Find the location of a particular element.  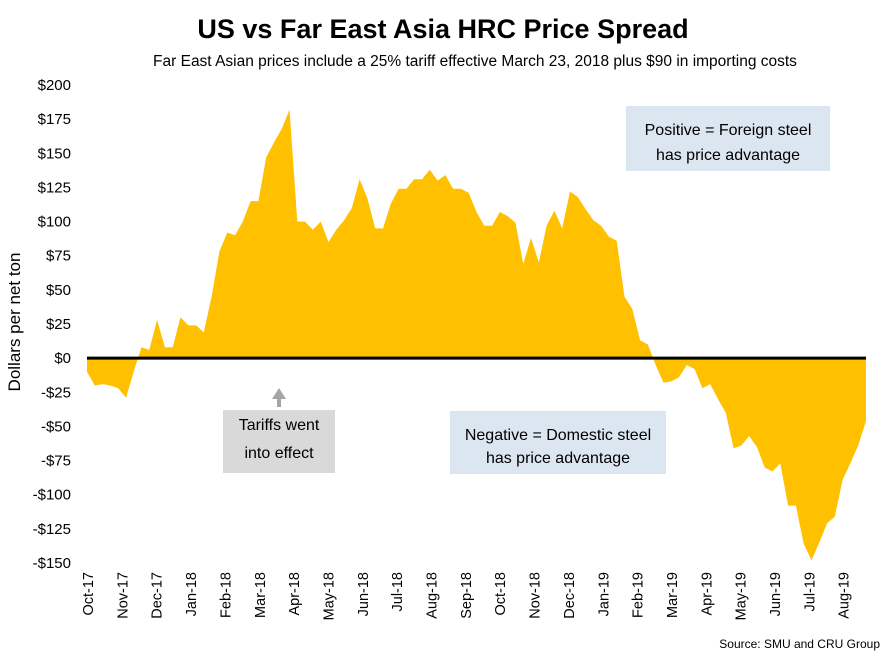

y-tick-label: $75 is located at coordinates (58, 256).